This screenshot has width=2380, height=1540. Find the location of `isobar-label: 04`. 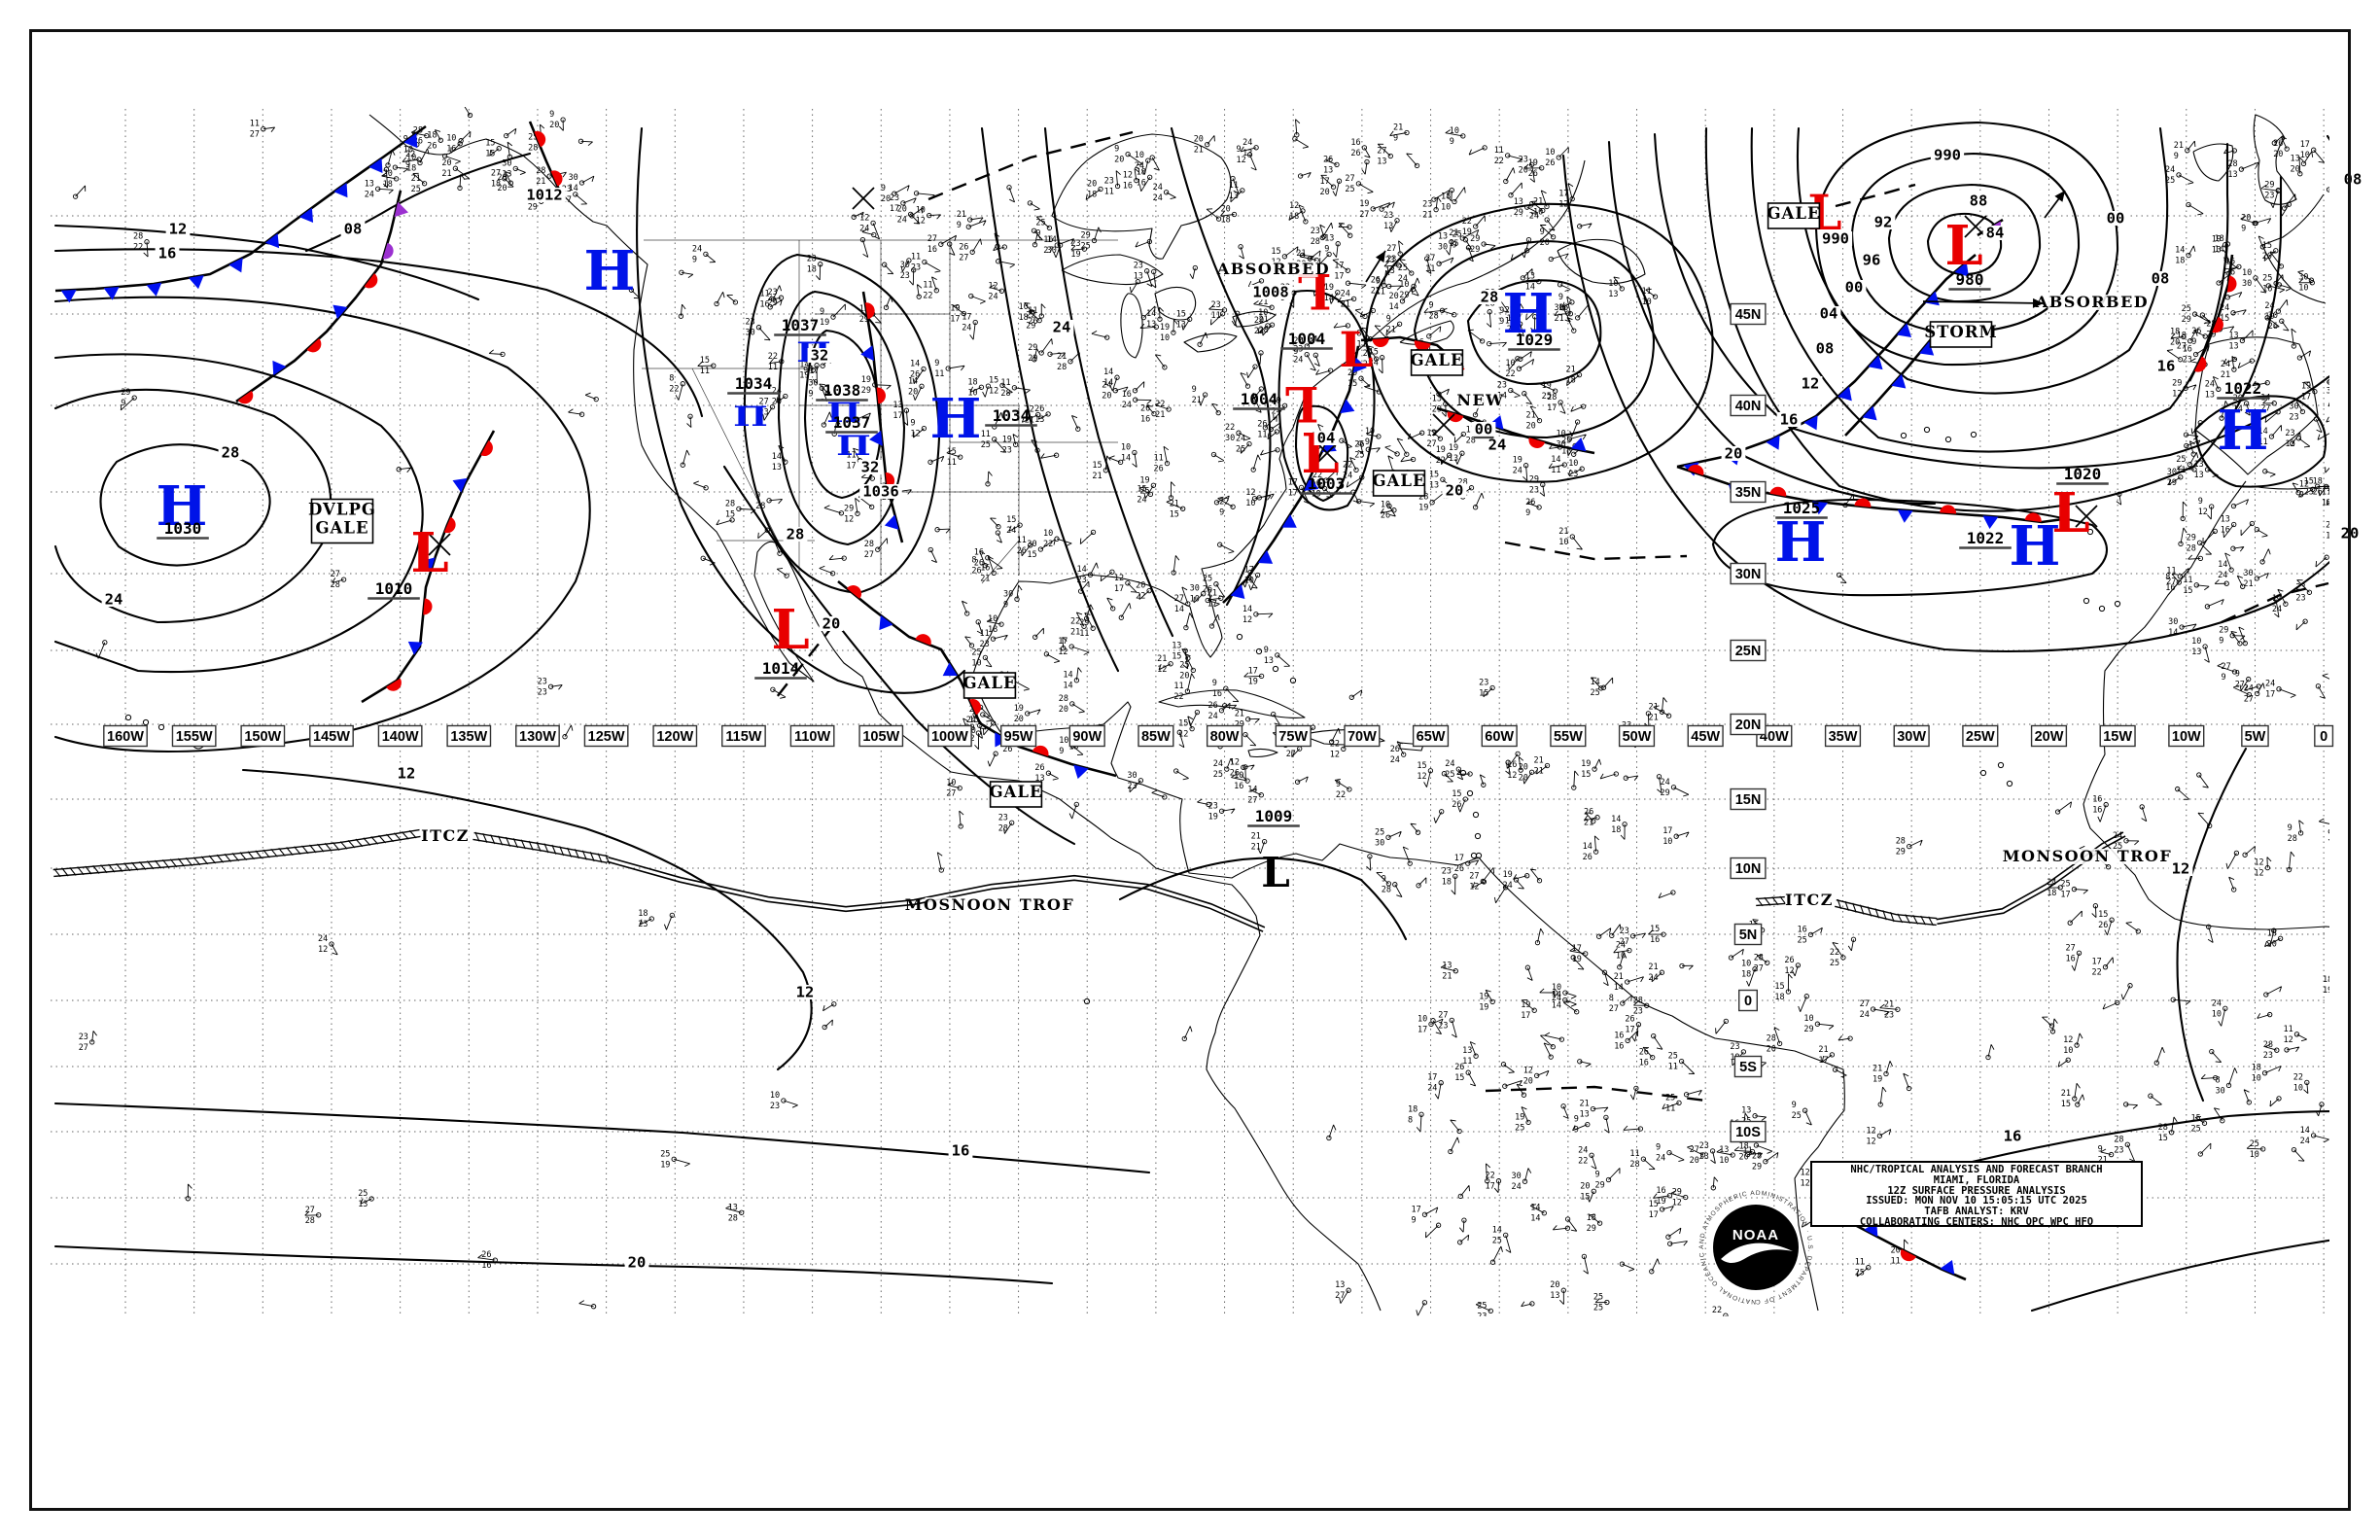

isobar-label: 04 is located at coordinates (1326, 438).